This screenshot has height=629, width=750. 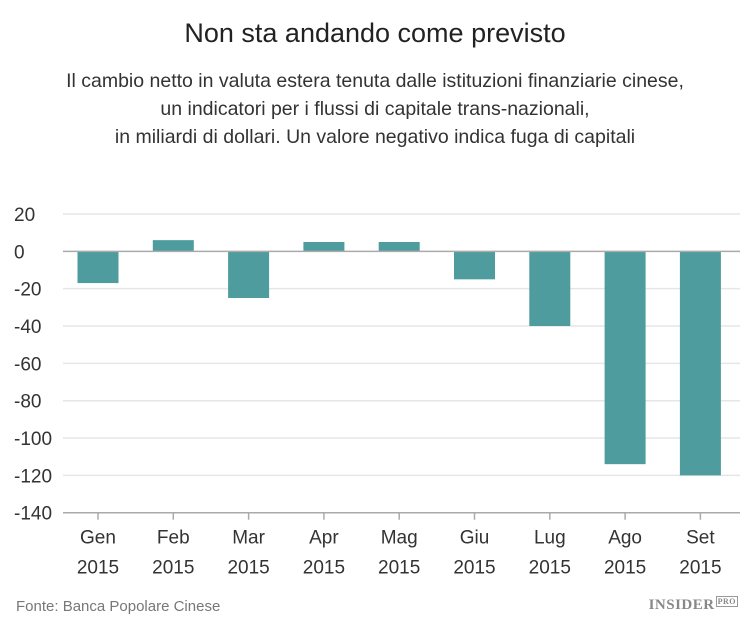 What do you see at coordinates (550, 289) in the screenshot?
I see `bar-lug` at bounding box center [550, 289].